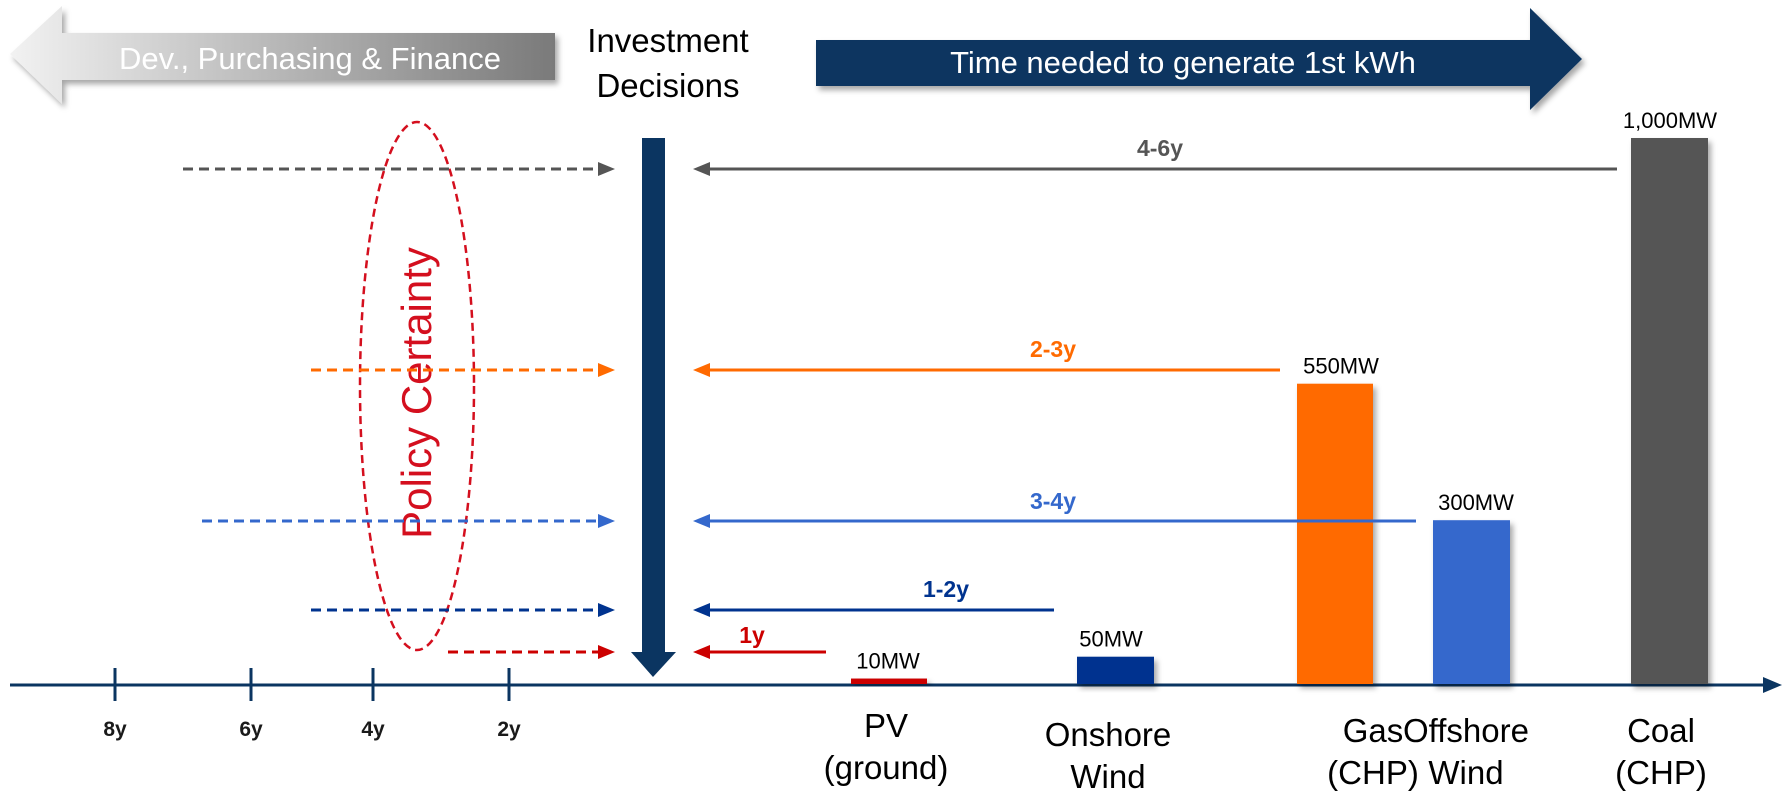 The image size is (1783, 794). I want to click on lead-time-arrowhead-offshore, so click(606, 521).